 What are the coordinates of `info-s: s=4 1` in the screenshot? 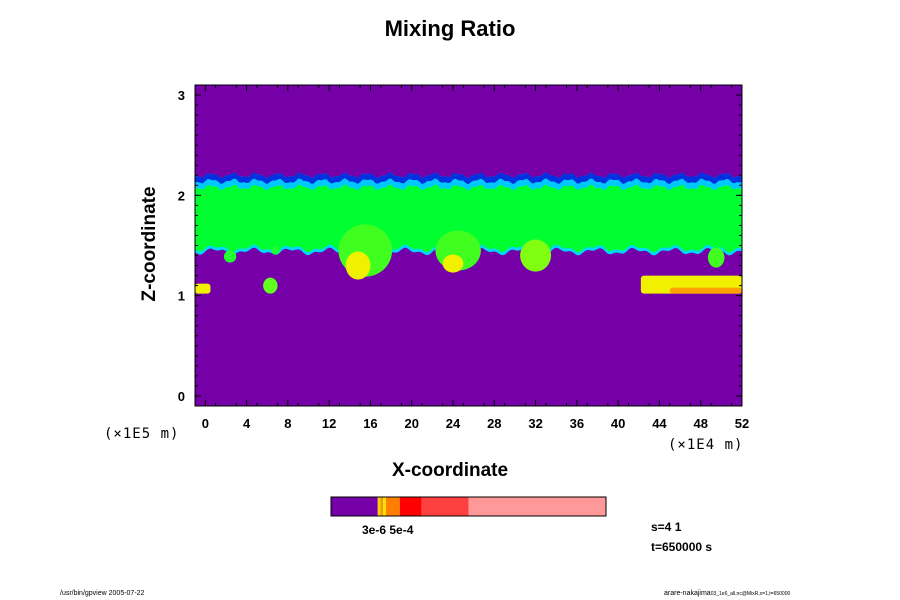 It's located at (666, 527).